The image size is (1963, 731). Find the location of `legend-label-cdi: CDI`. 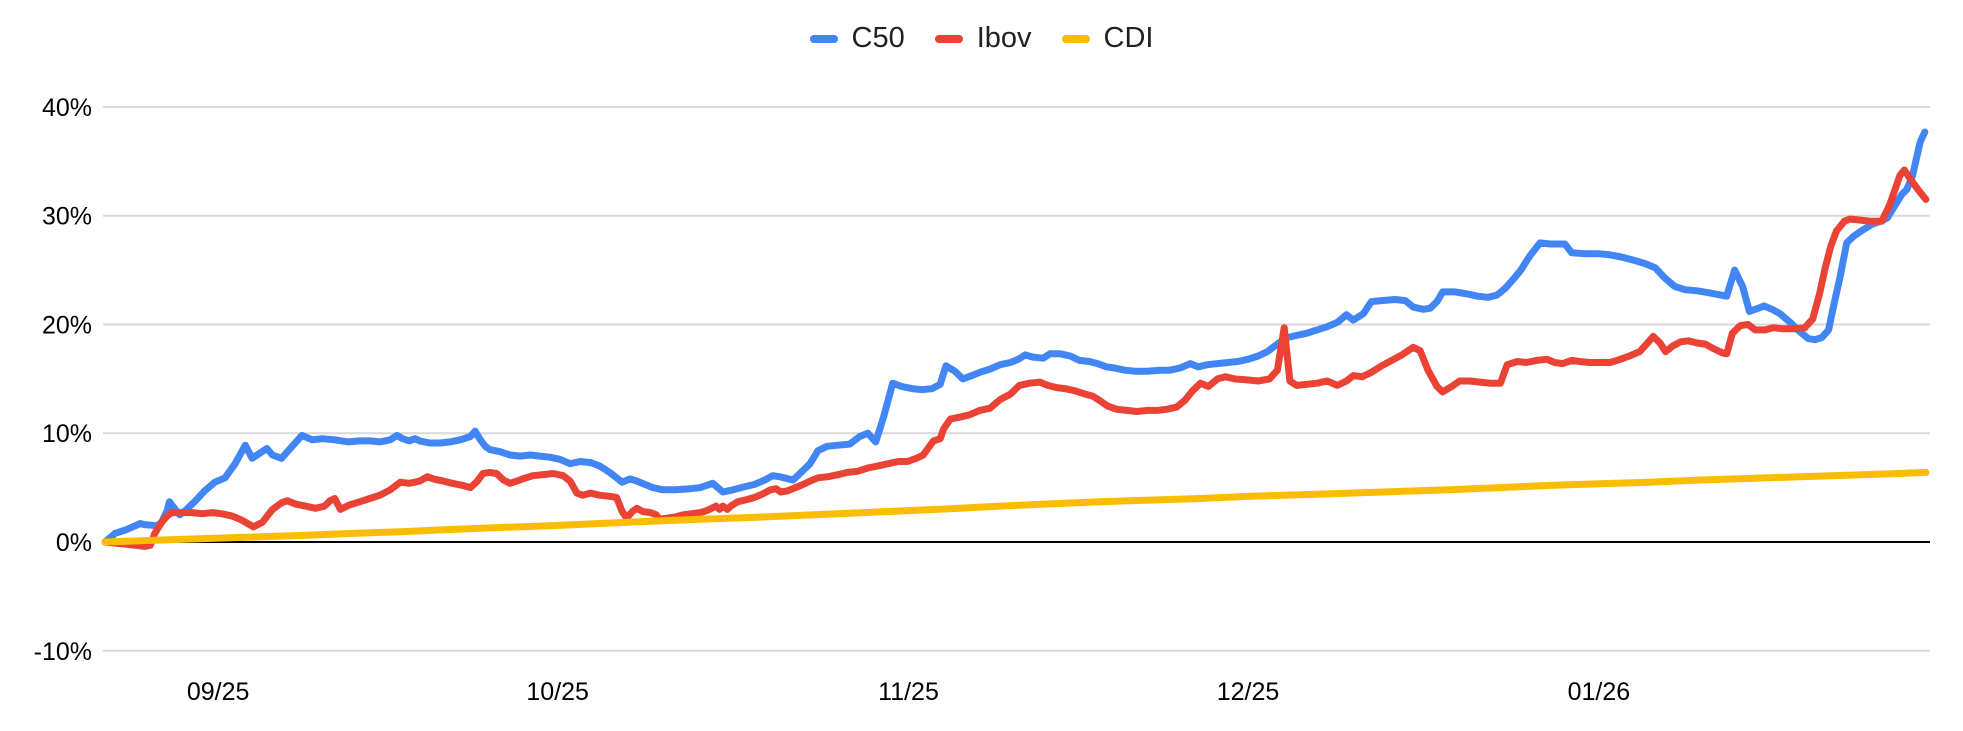

legend-label-cdi: CDI is located at coordinates (1128, 38).